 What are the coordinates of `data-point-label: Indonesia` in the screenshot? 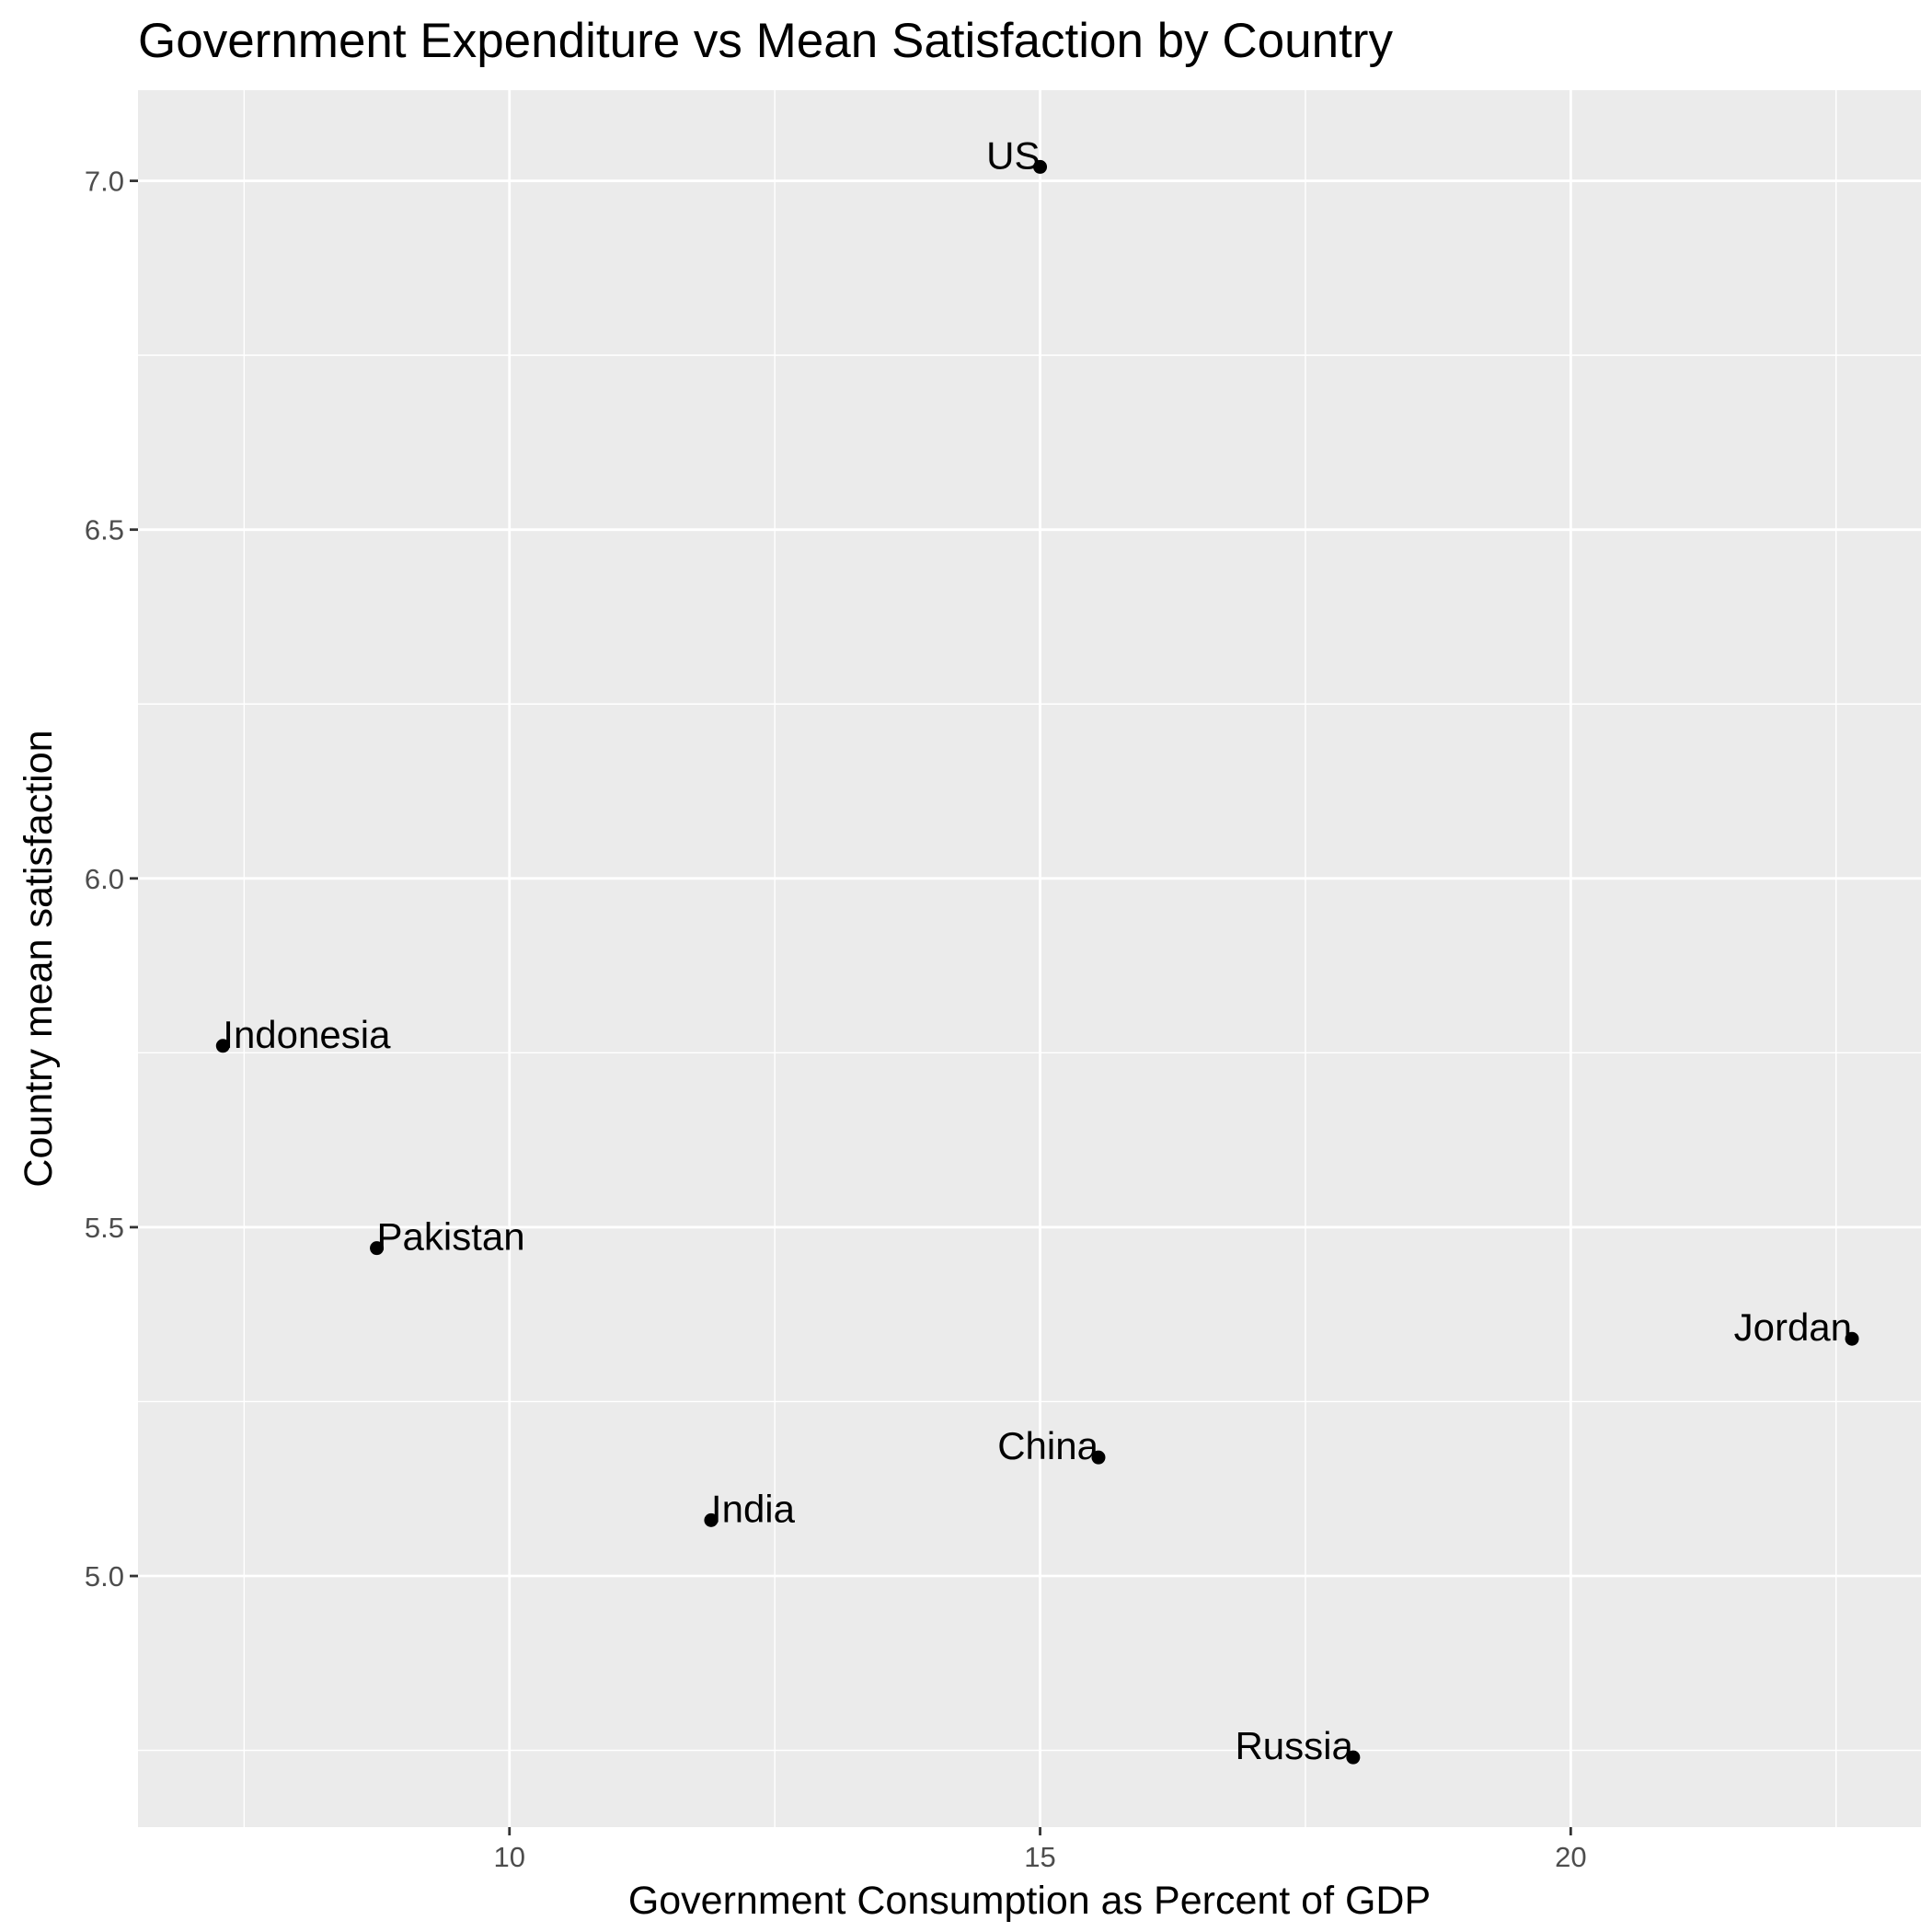 It's located at (307, 1034).